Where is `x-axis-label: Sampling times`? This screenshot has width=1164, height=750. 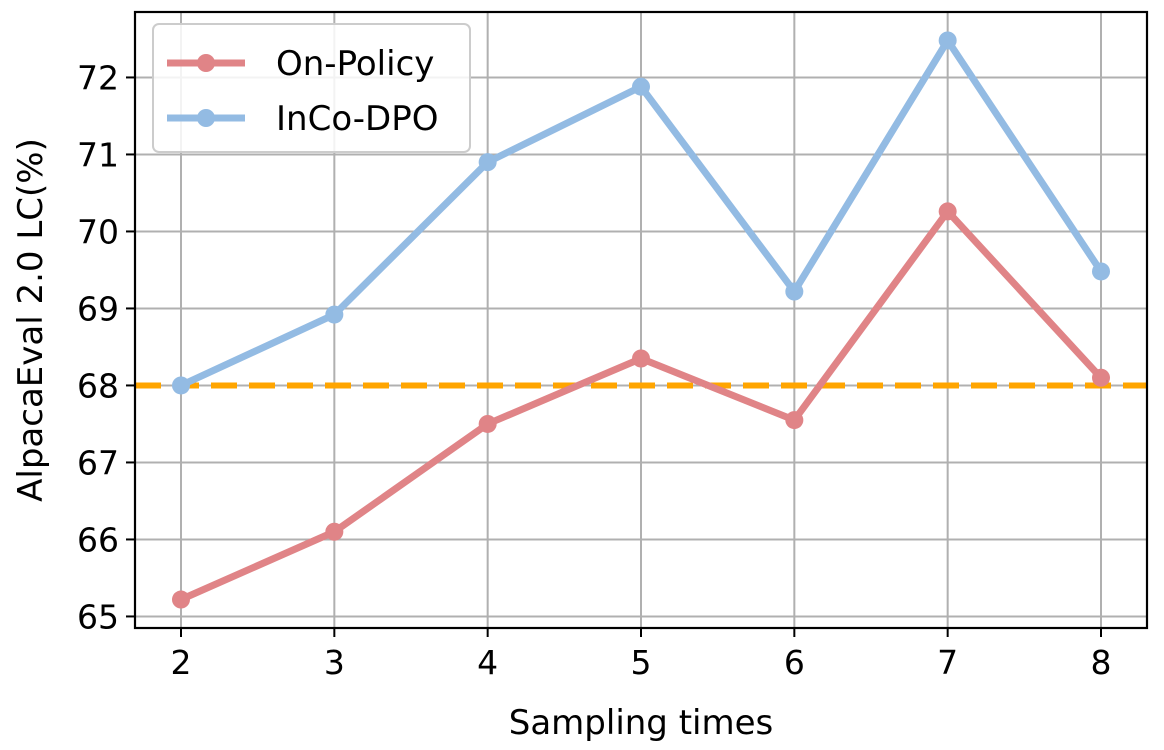 x-axis-label: Sampling times is located at coordinates (641, 723).